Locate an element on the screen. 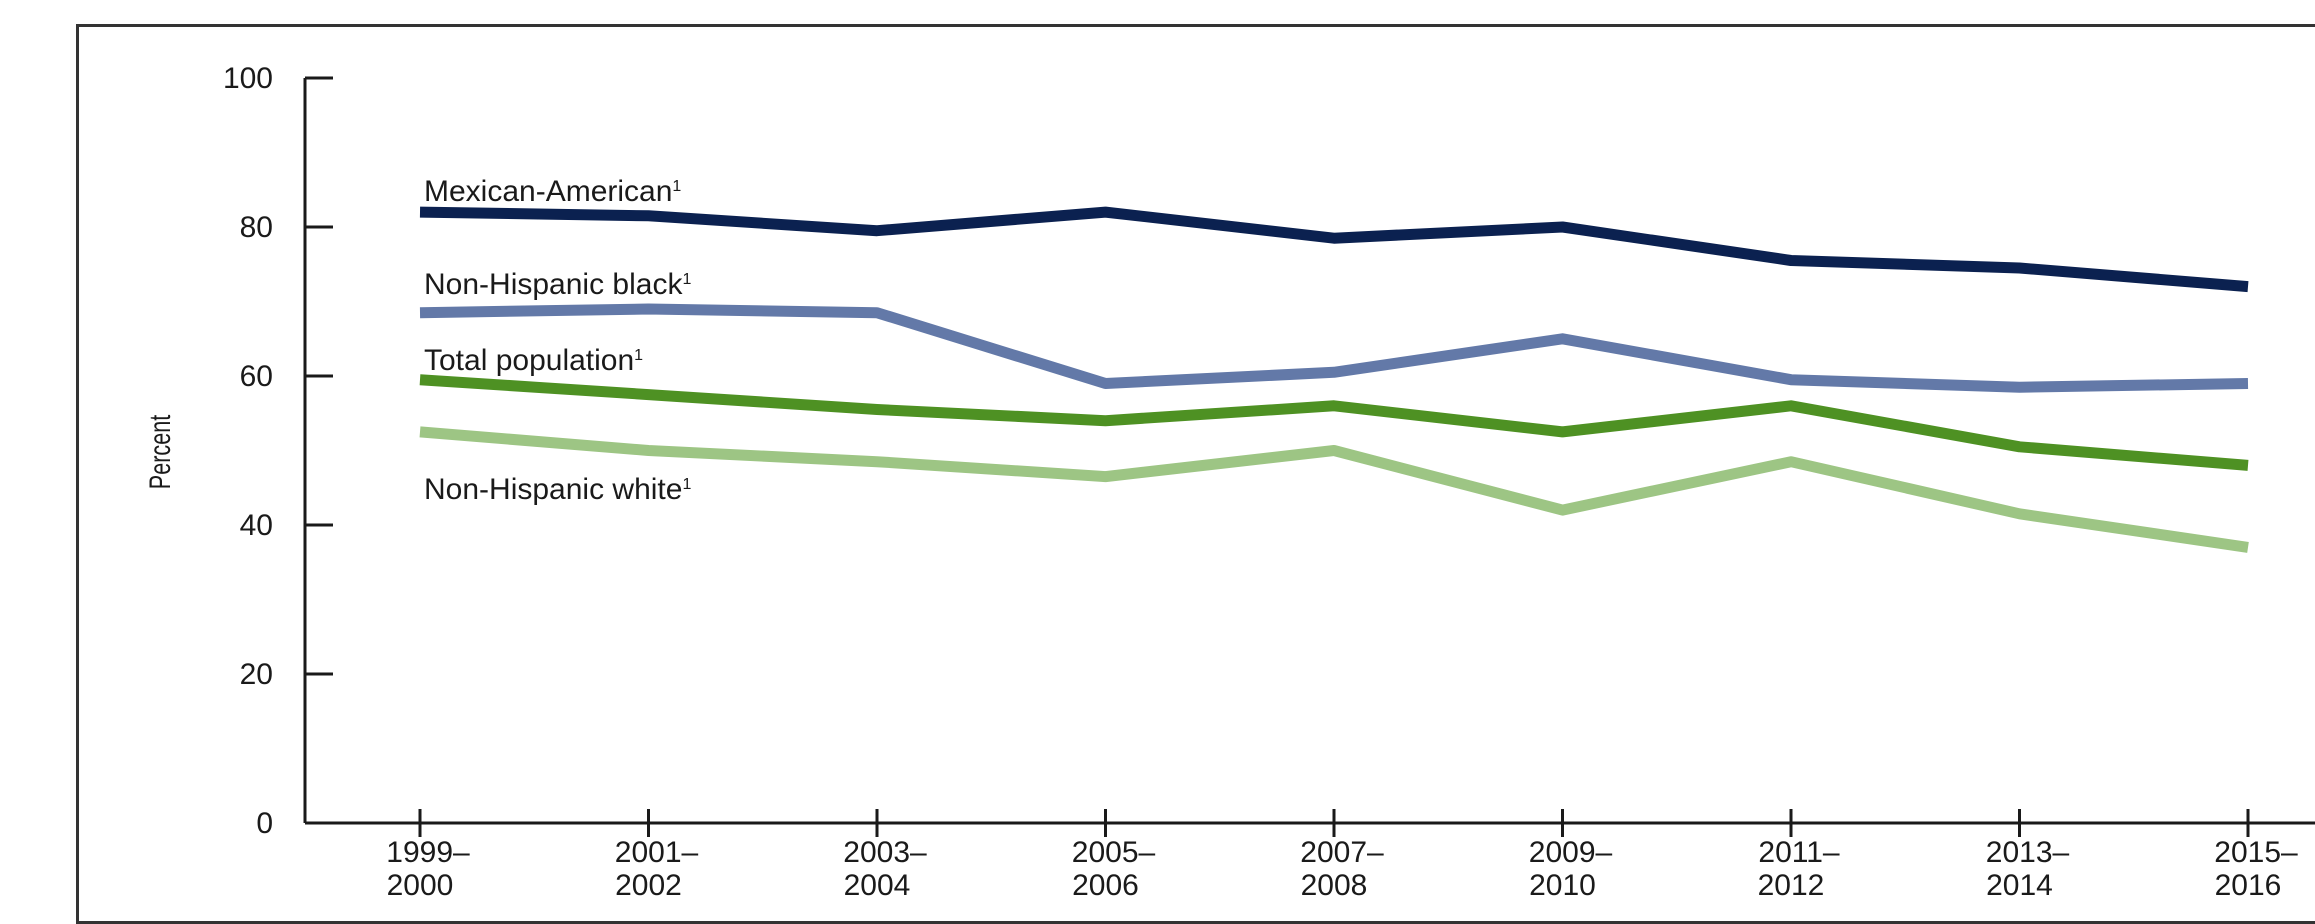 Image resolution: width=2315 pixels, height=924 pixels. x-tick-label: 2011– is located at coordinates (1799, 852).